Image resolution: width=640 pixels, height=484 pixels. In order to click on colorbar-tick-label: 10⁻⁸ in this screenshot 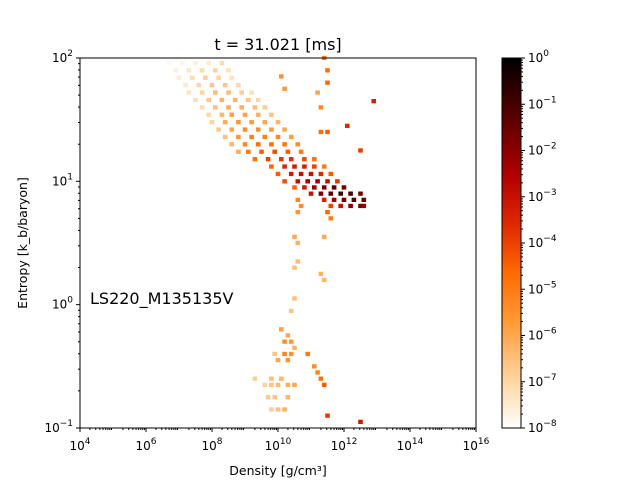, I will do `click(542, 427)`.